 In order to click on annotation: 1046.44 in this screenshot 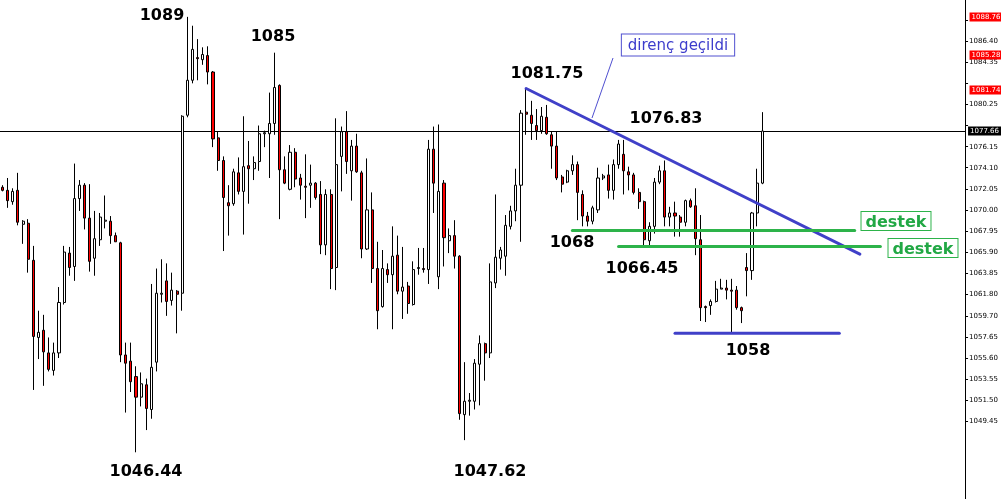, I will do `click(146, 470)`.